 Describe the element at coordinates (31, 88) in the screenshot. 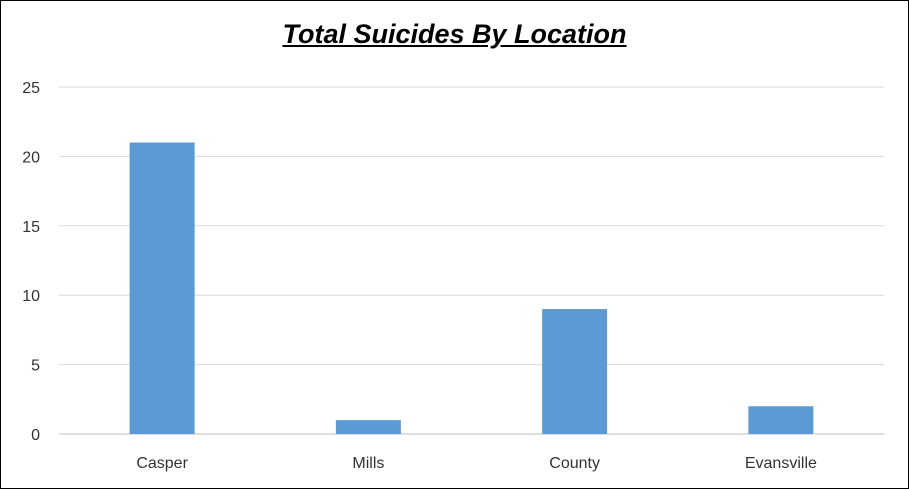

I see `y-tick-label: 25` at that location.